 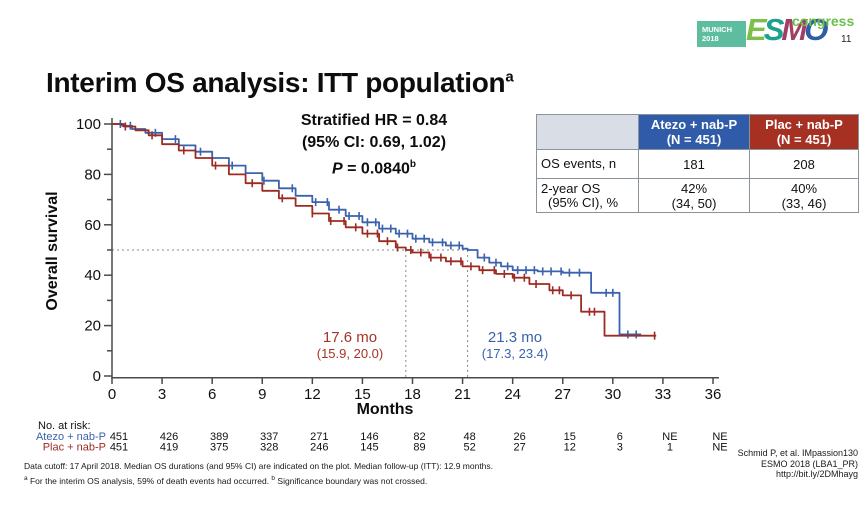 I want to click on esmo-letter-m: M, so click(x=794, y=29).